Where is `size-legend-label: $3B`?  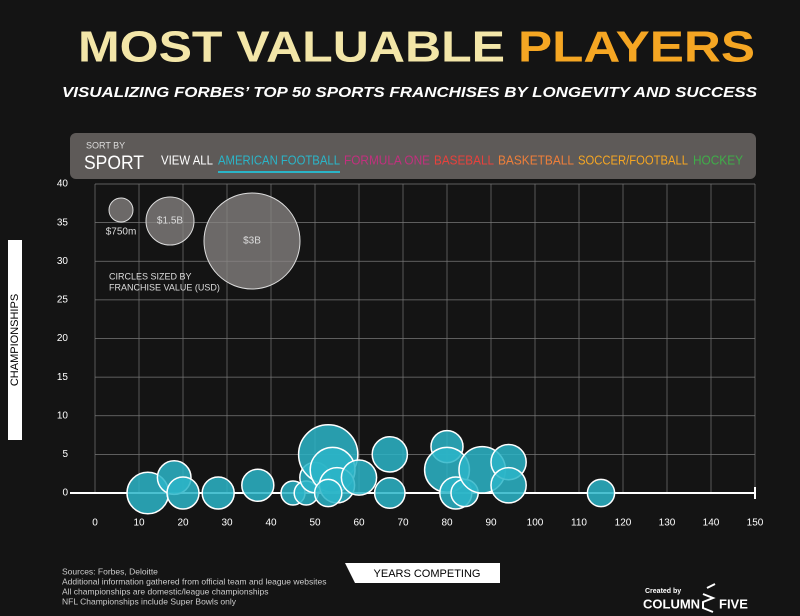
size-legend-label: $3B is located at coordinates (252, 241).